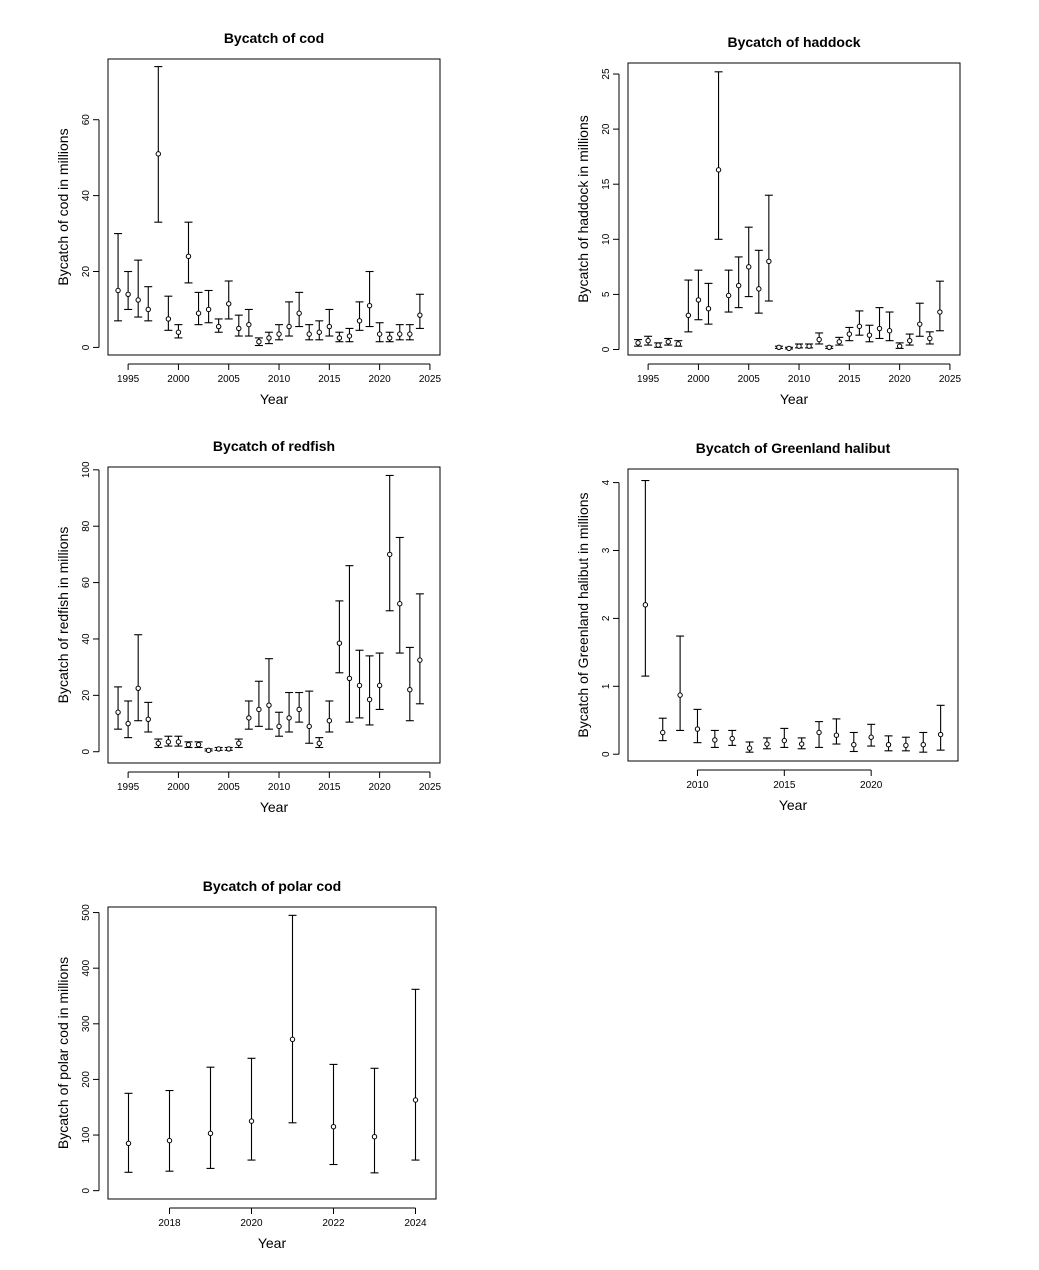 Image resolution: width=1039 pixels, height=1270 pixels. I want to click on y-tick-label: 300, so click(86, 1023).